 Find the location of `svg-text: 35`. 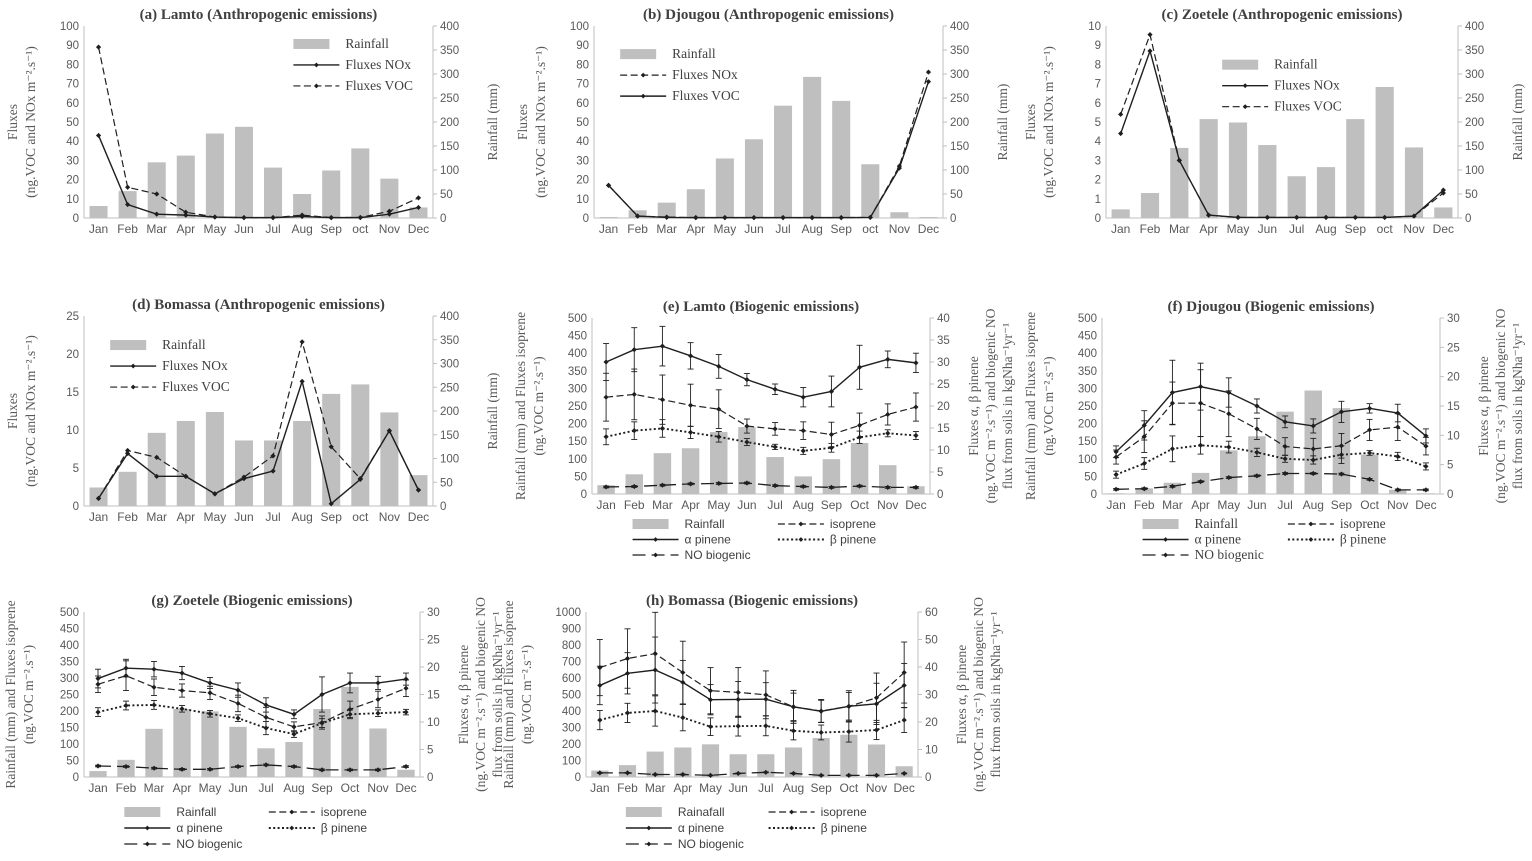

svg-text: 35 is located at coordinates (943, 341).